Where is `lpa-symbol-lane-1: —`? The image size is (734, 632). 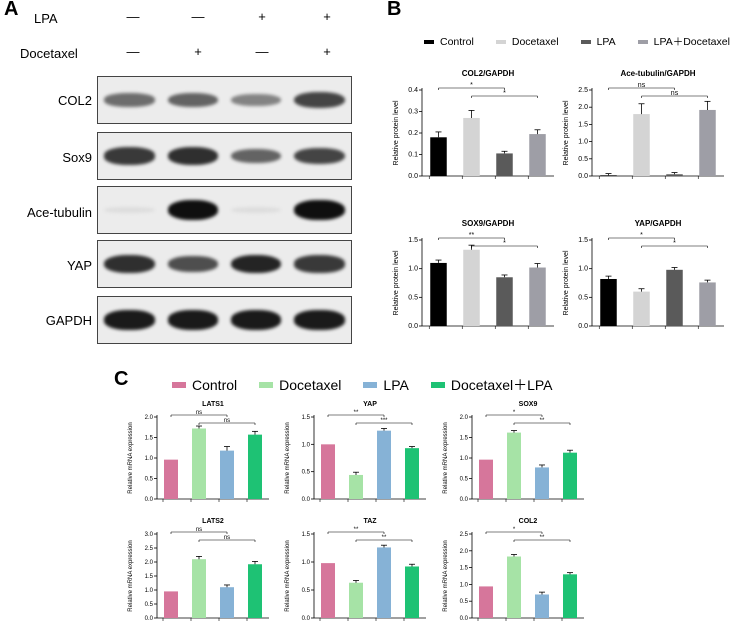 lpa-symbol-lane-1: — is located at coordinates (133, 16).